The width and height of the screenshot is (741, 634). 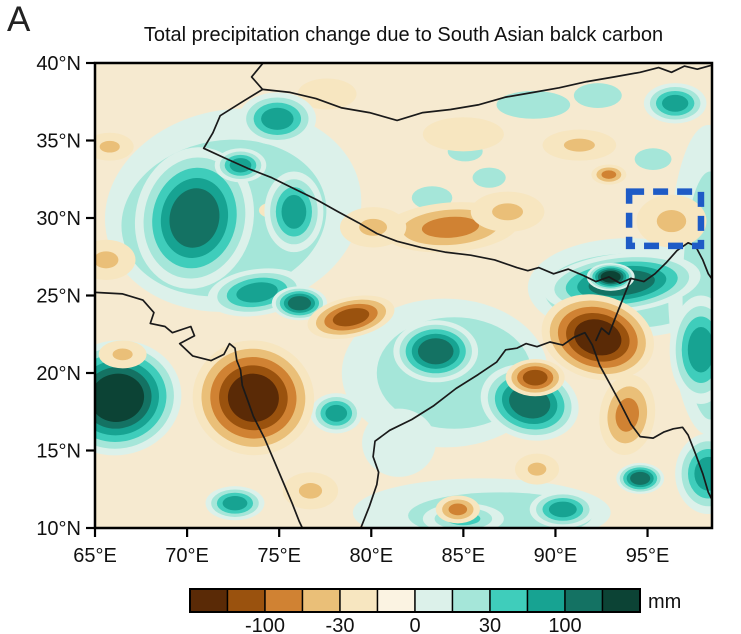 I want to click on colorbar-tick-label: 30, so click(x=490, y=624).